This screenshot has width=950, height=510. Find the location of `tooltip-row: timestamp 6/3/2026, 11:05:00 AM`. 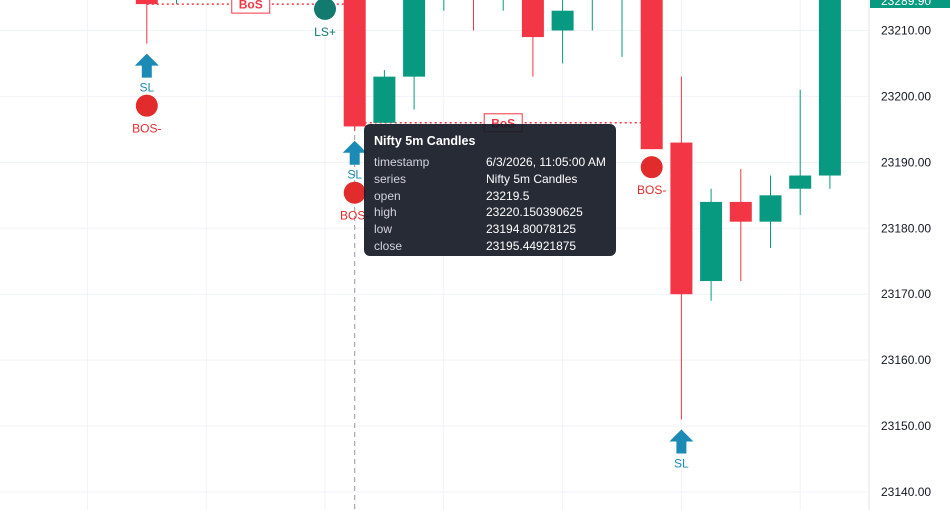

tooltip-row: timestamp 6/3/2026, 11:05:00 AM is located at coordinates (490, 162).